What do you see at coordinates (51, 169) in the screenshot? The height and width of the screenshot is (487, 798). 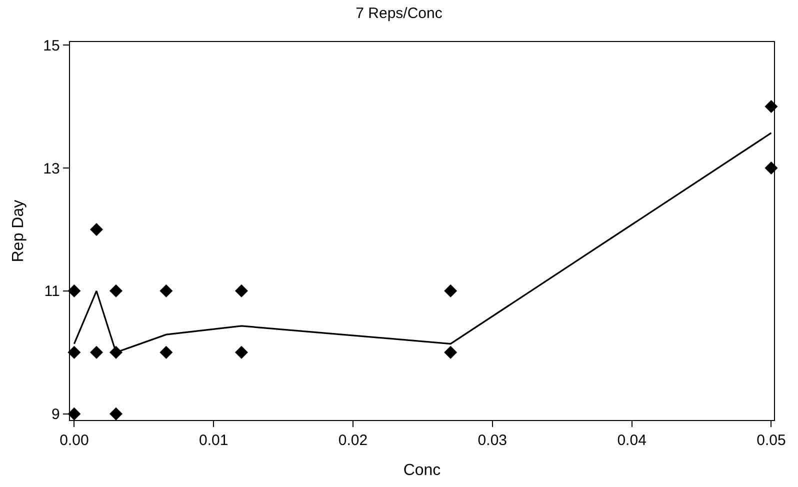 I see `y-tick-label: 13` at bounding box center [51, 169].